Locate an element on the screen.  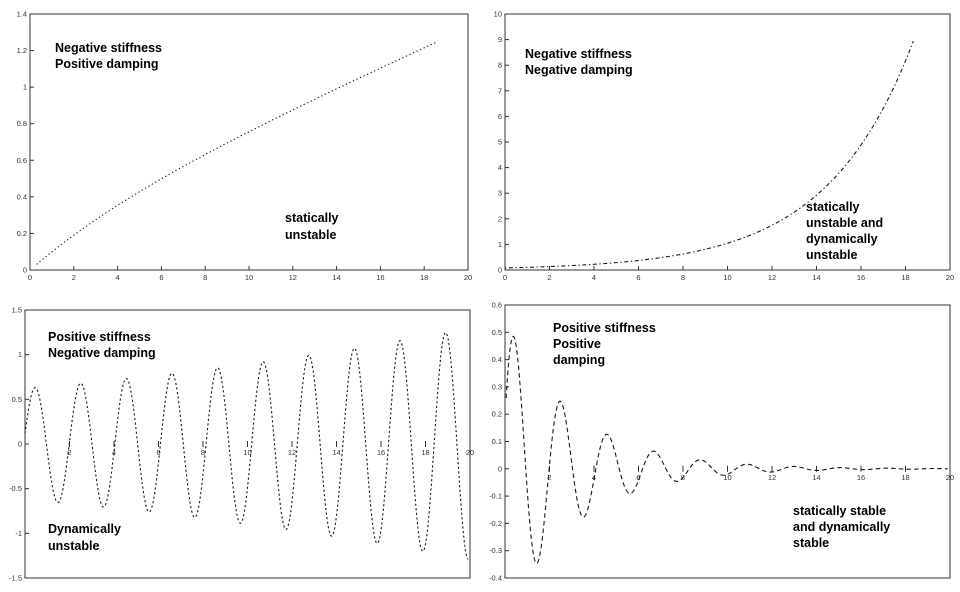
y-tick-label: 0.1 is located at coordinates (497, 441).